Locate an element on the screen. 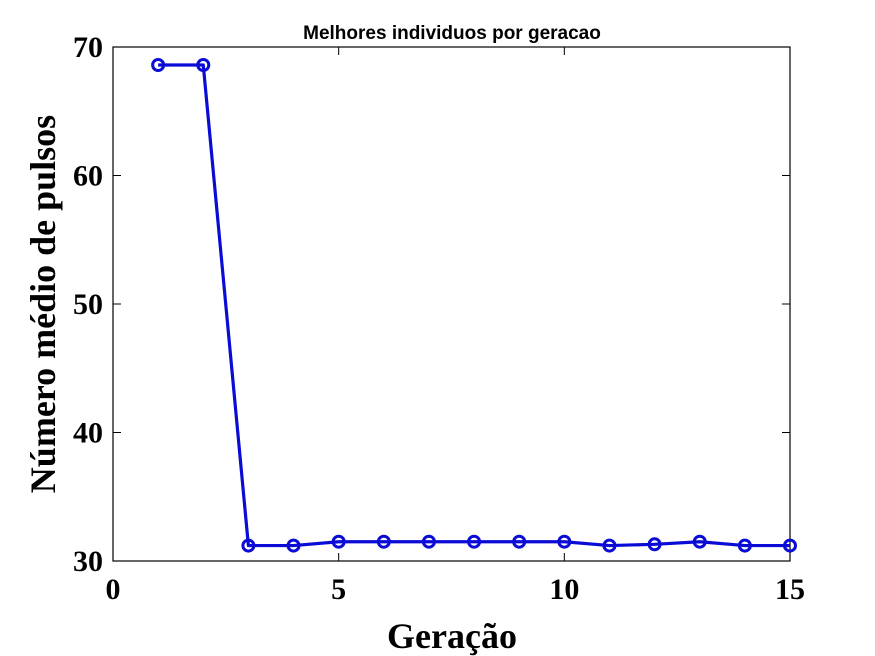  y-tick-label: 60 is located at coordinates (88, 176).